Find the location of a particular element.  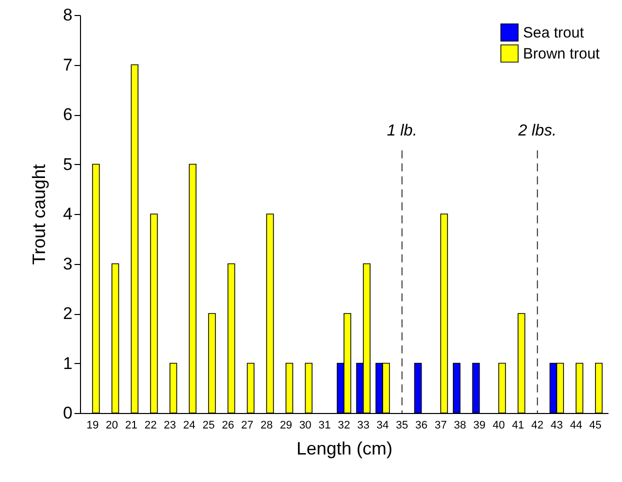

x-axis-title: Length (cm) is located at coordinates (344, 448).